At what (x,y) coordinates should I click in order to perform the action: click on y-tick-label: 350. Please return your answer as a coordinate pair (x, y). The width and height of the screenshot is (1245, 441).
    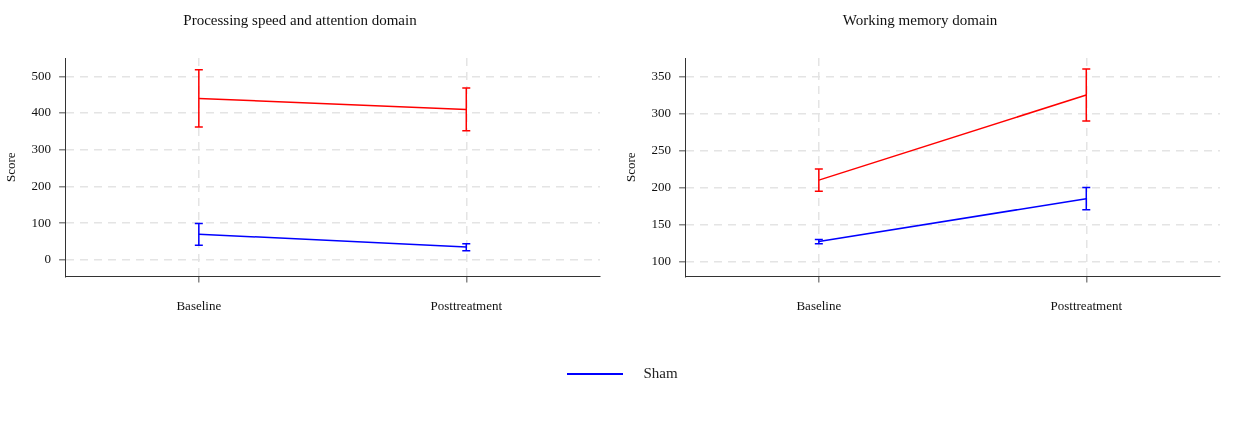
    Looking at the image, I should click on (661, 75).